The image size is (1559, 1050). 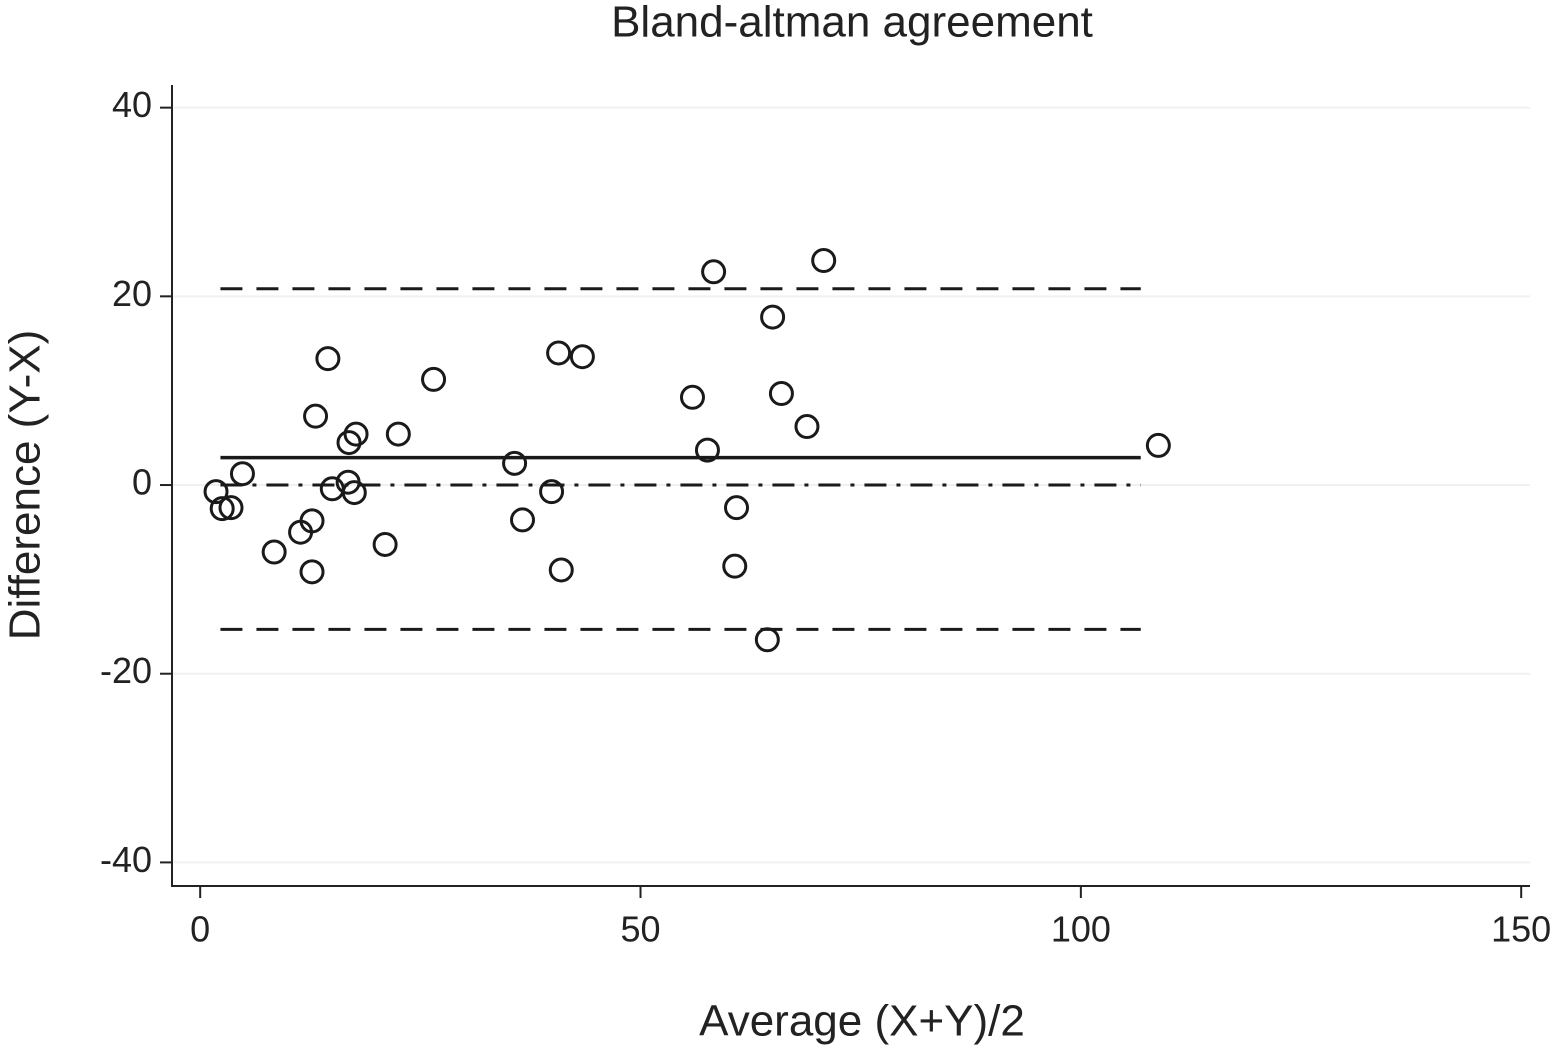 What do you see at coordinates (1081, 929) in the screenshot?
I see `x-tick-label: 100` at bounding box center [1081, 929].